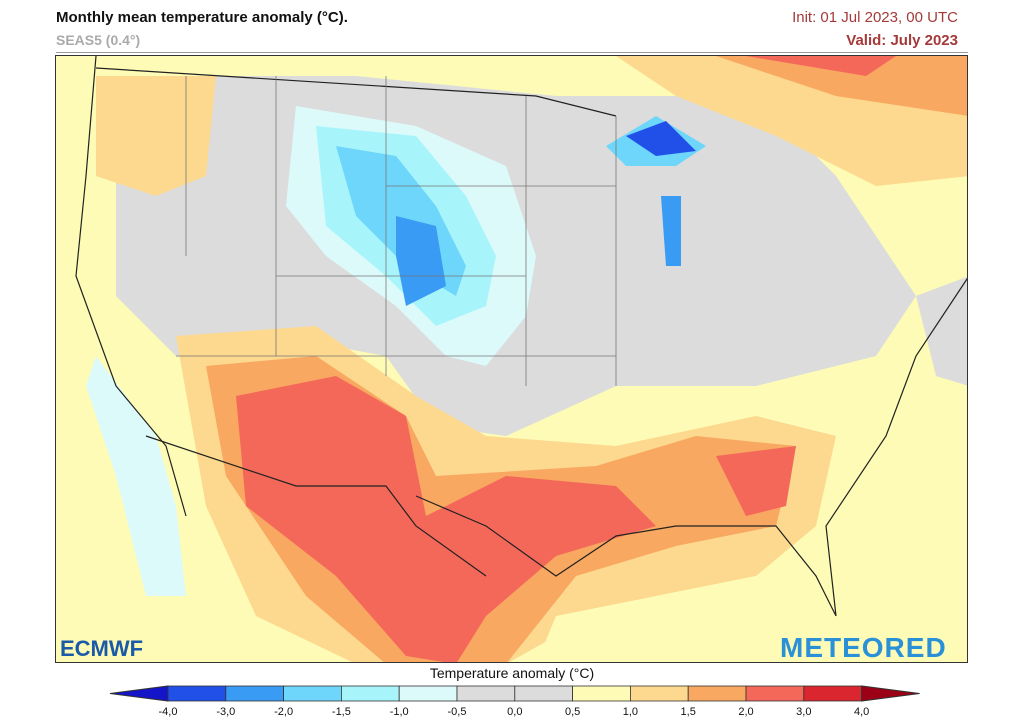  I want to click on model-subtitle: SEAS5 (0.4°), so click(98, 40).